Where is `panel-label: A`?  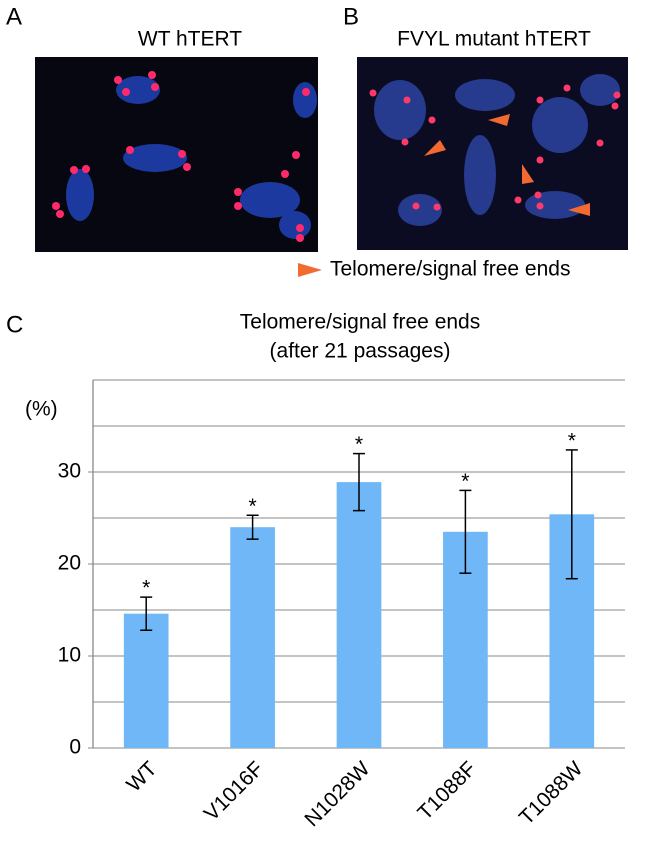 panel-label: A is located at coordinates (14, 16).